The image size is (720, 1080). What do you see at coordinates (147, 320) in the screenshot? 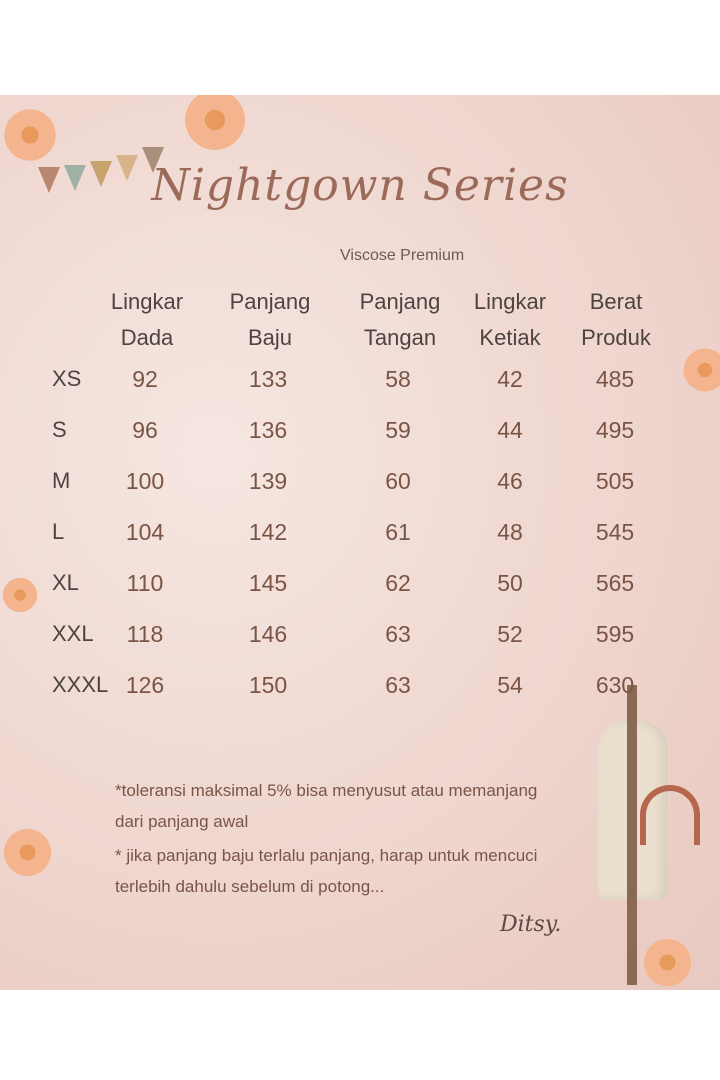
I see `column-header: Lingkar Dada` at bounding box center [147, 320].